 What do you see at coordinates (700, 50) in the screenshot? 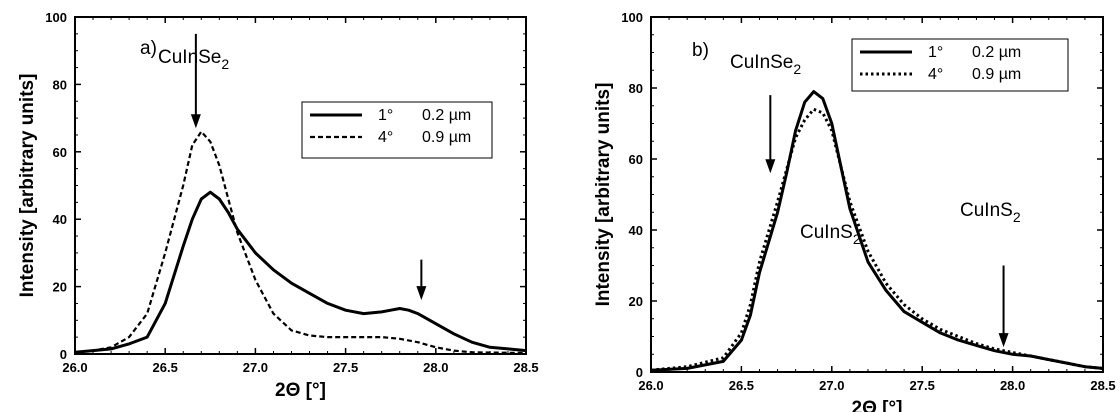
I see `panel-label: b)` at bounding box center [700, 50].